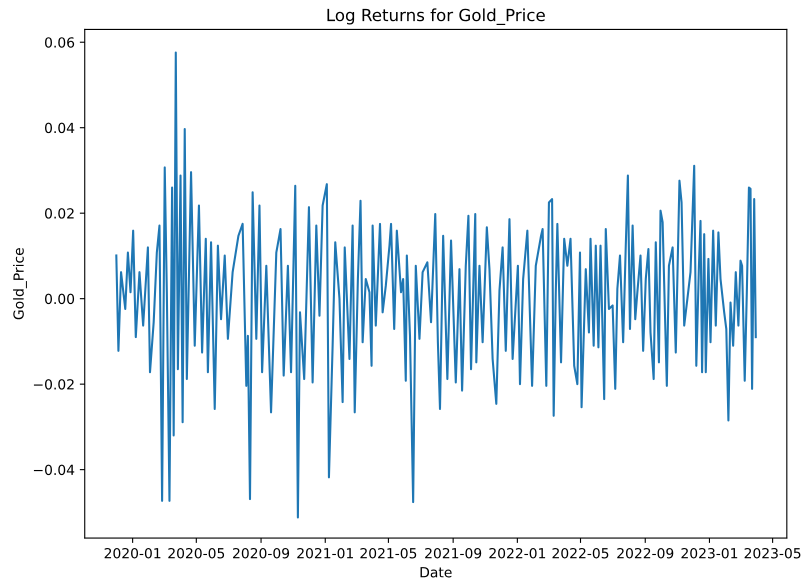  I want to click on x-tick-label: 2022-01, so click(517, 553).